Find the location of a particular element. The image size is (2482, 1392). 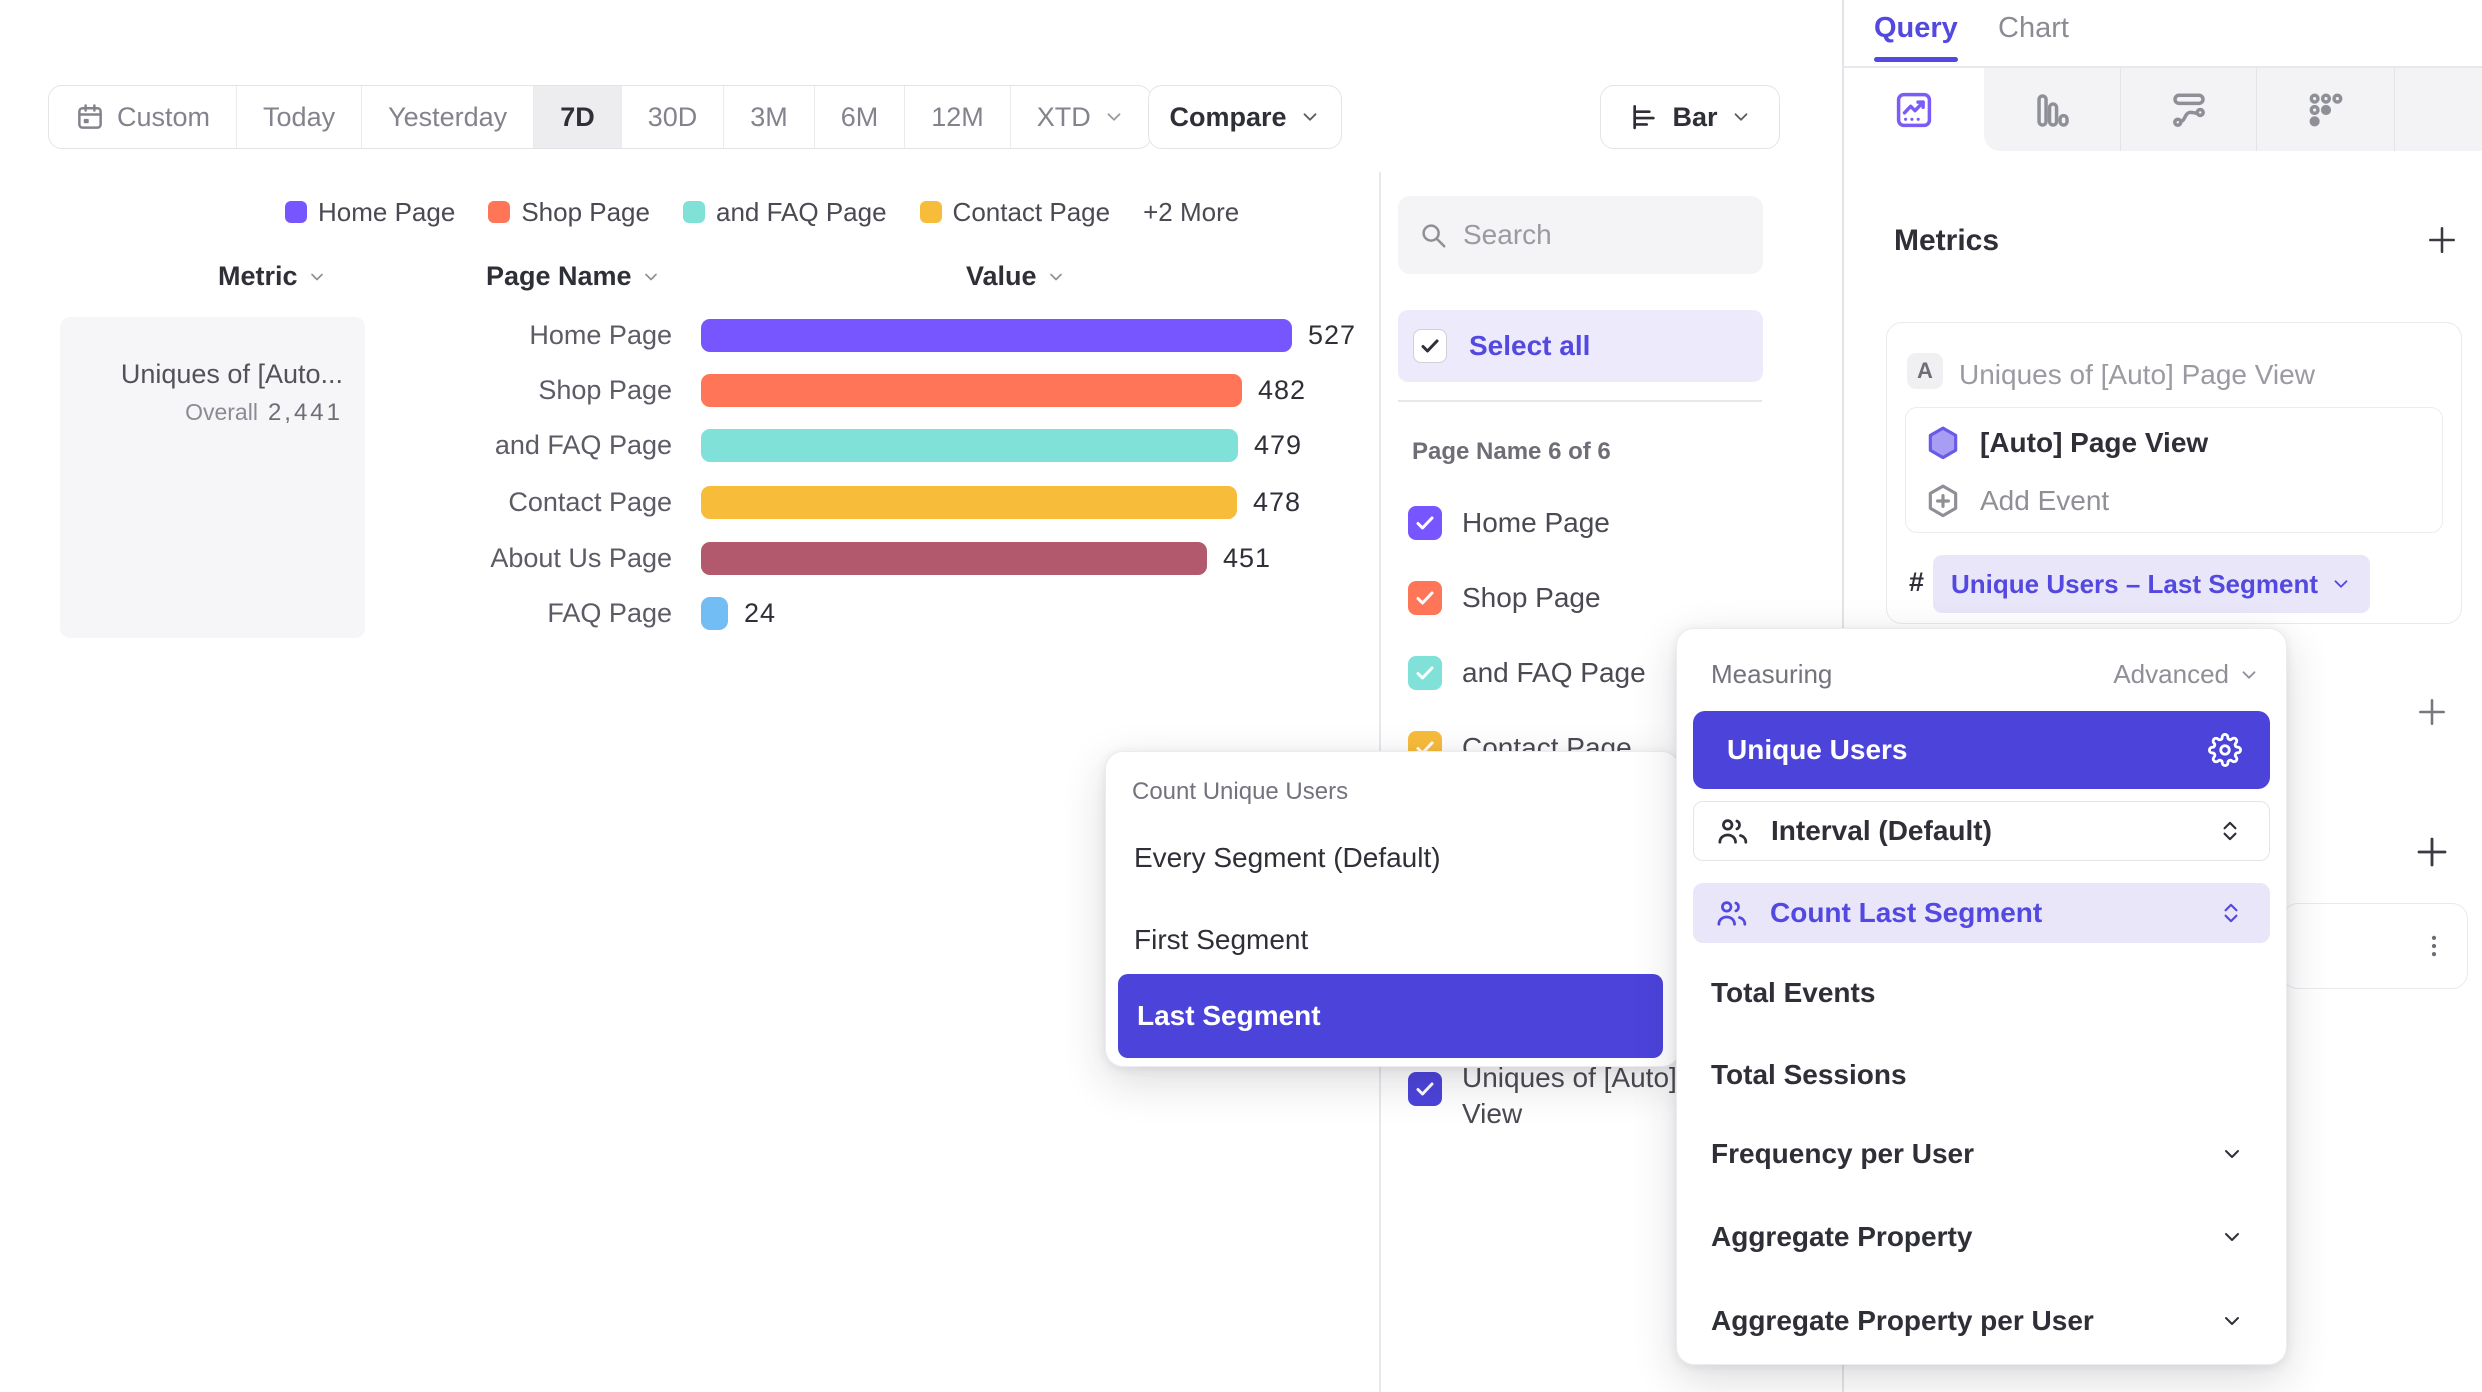

checkbox-shop-page is located at coordinates (1425, 598).